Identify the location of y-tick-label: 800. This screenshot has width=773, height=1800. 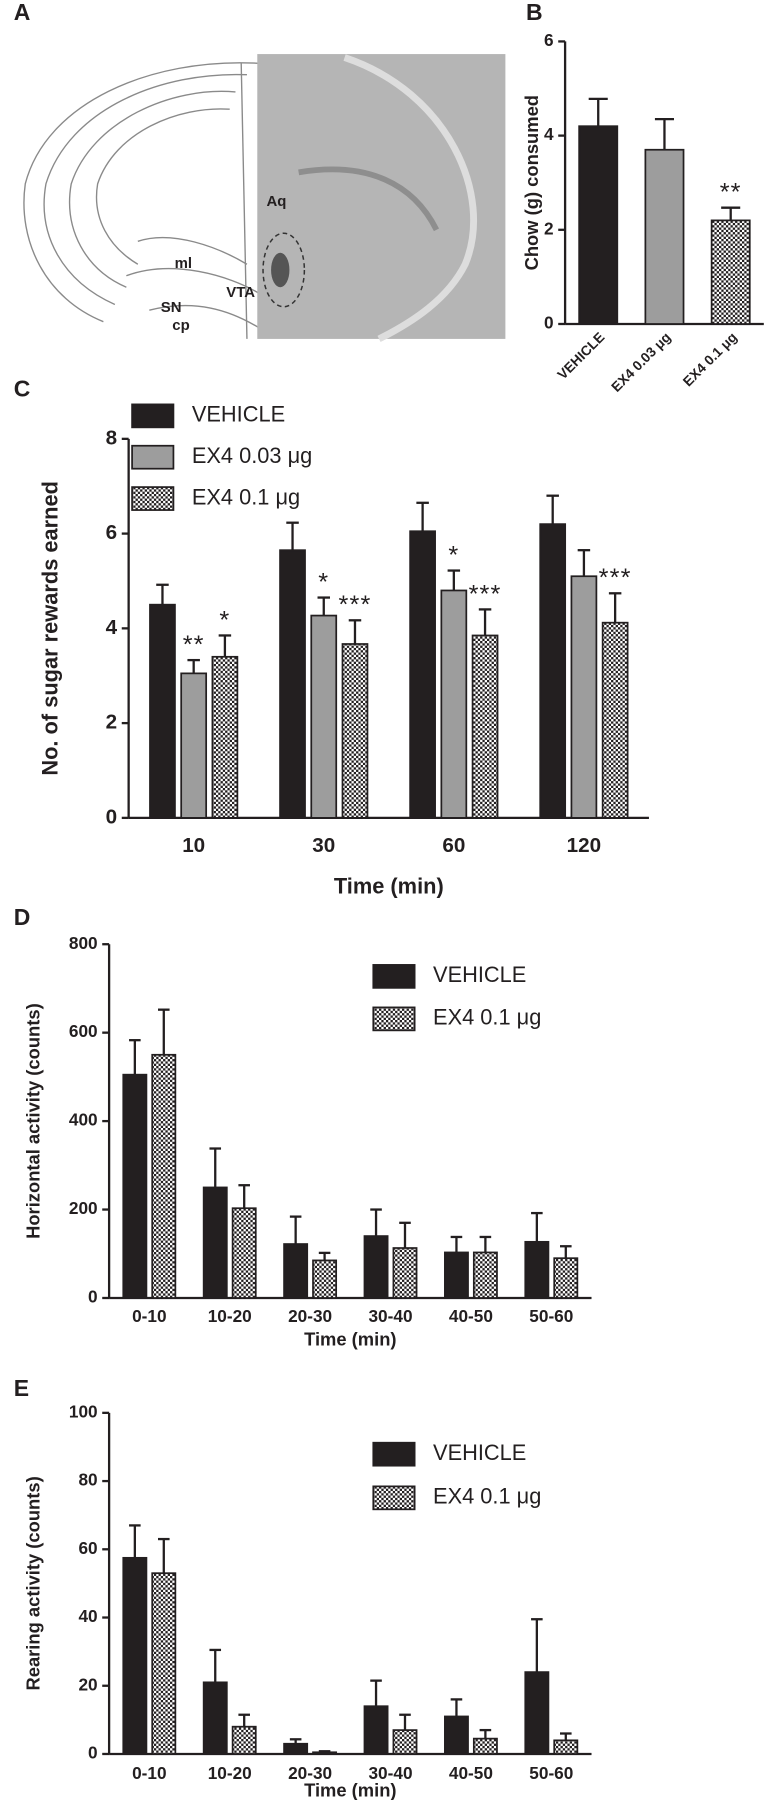
(83, 943).